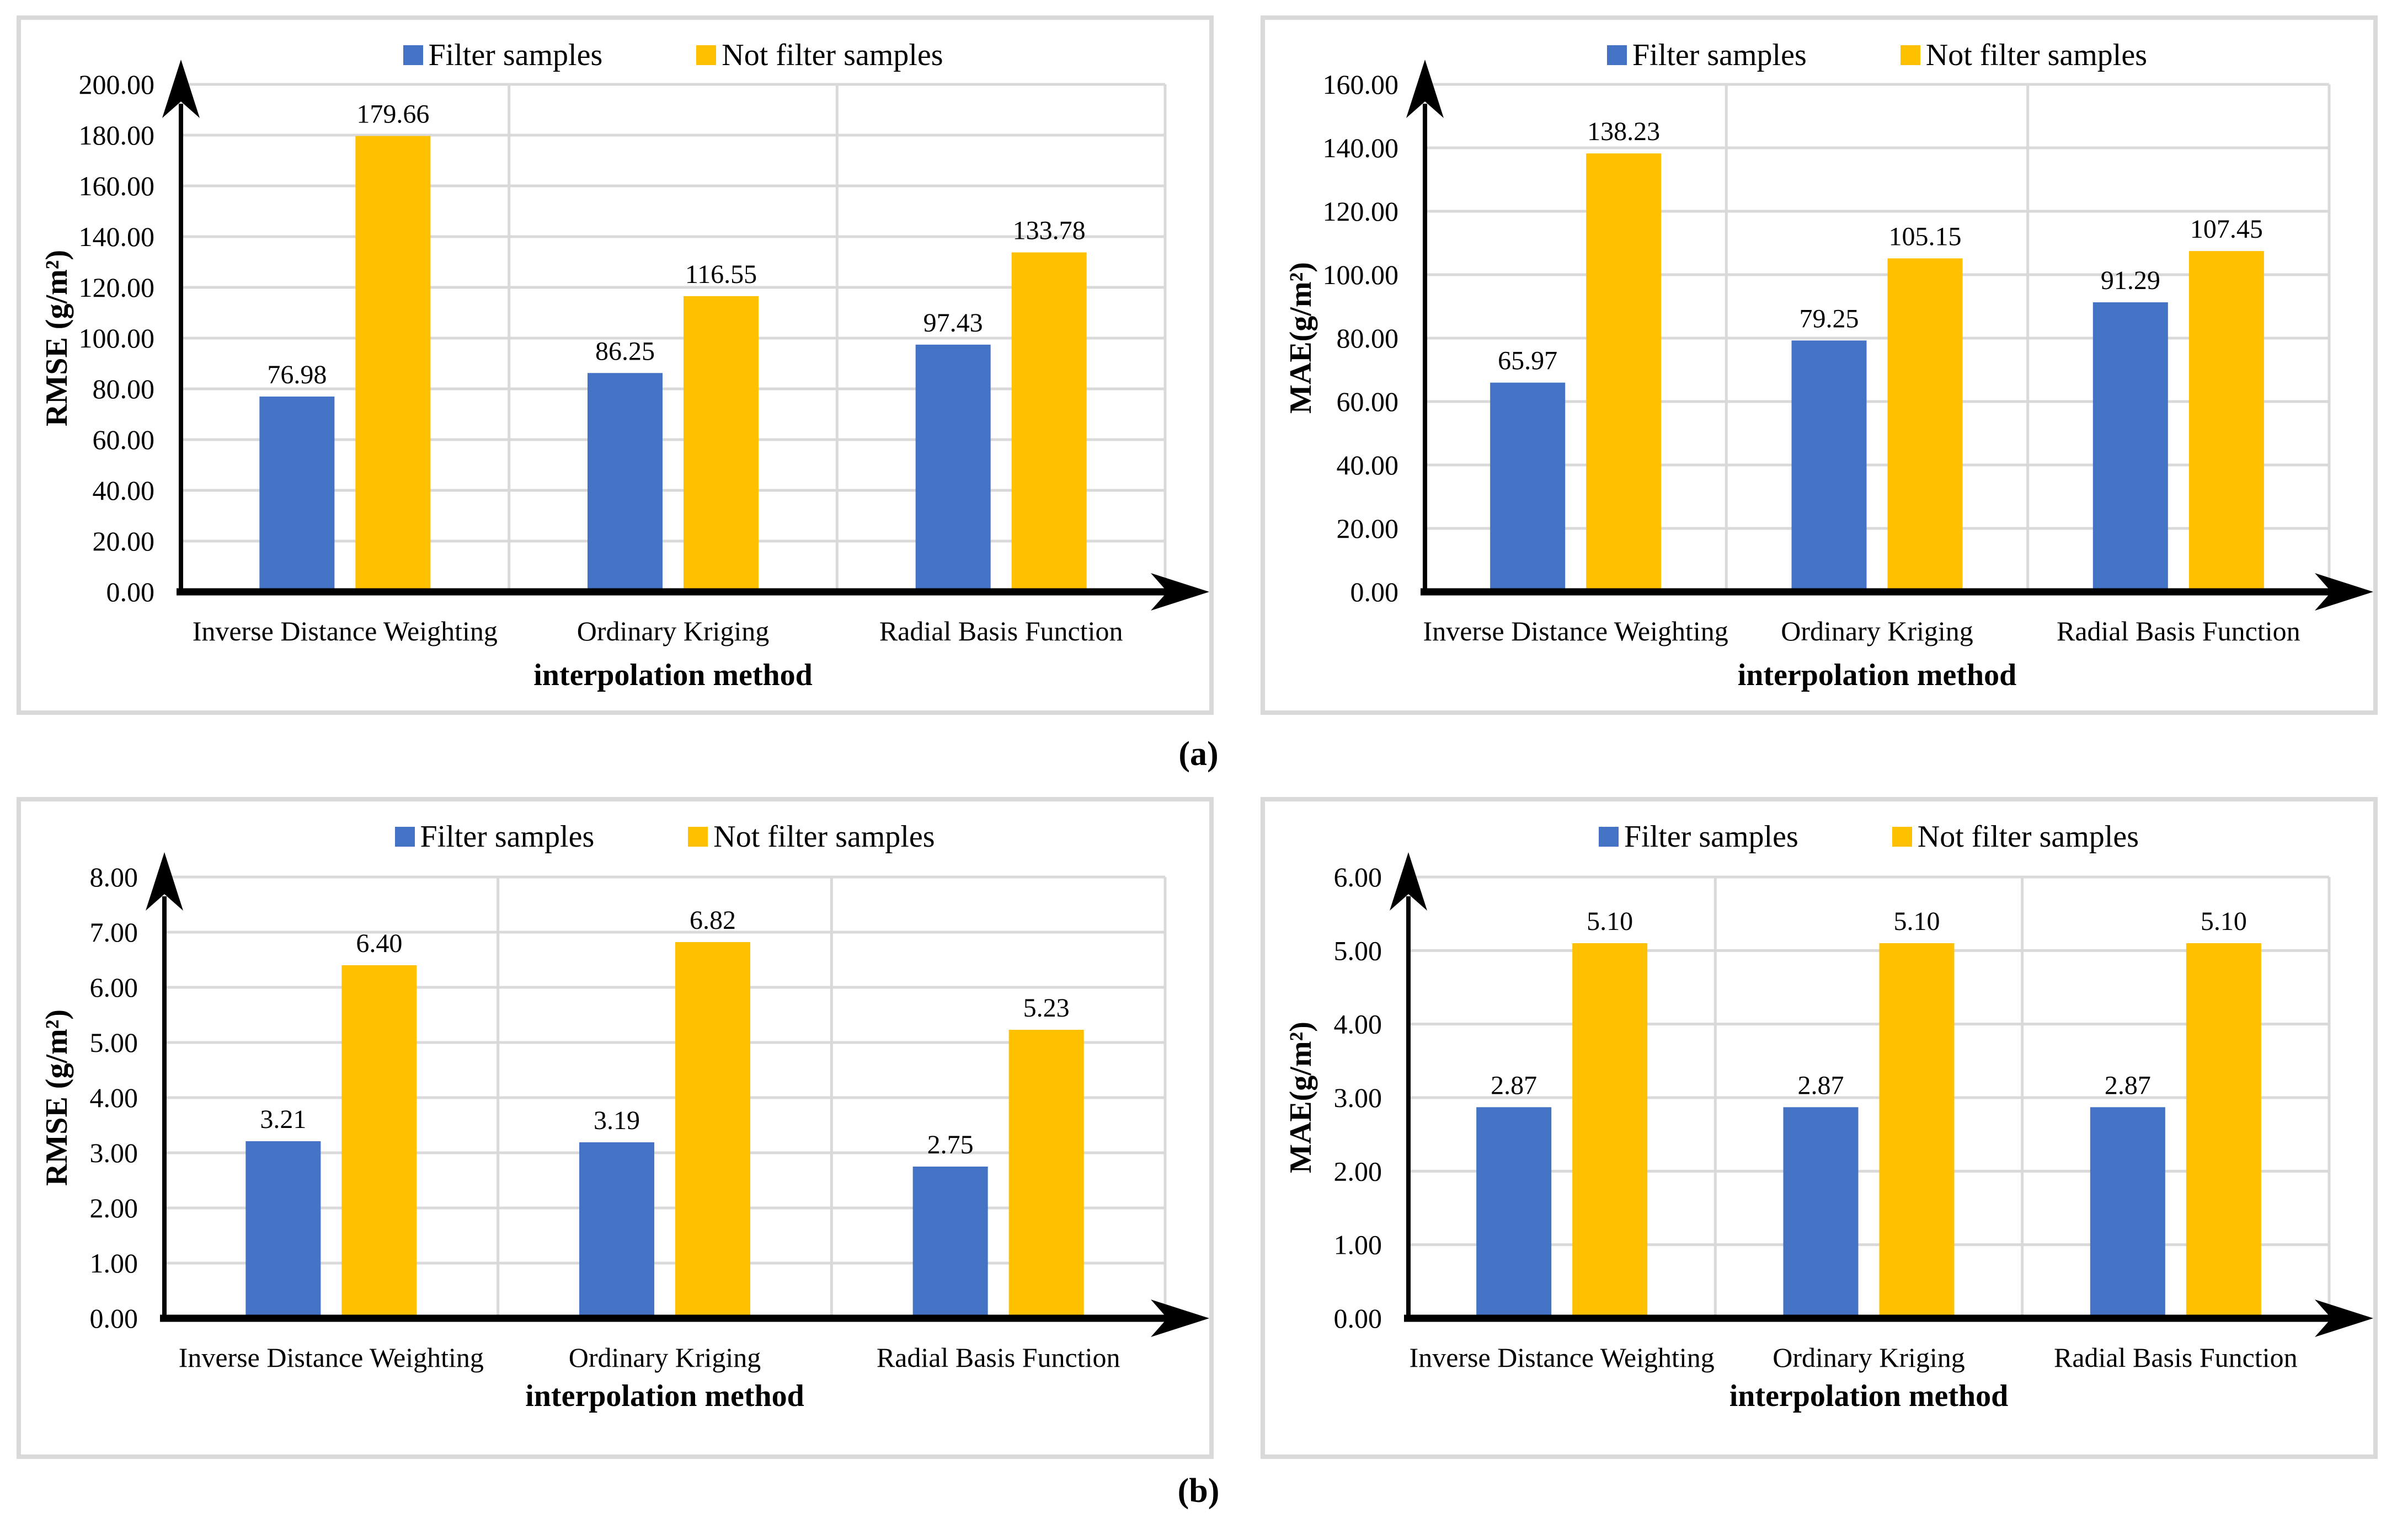 The width and height of the screenshot is (2397, 1540). Describe the element at coordinates (1301, 1098) in the screenshot. I see `y-axis-title: MAE(g/m²)` at that location.